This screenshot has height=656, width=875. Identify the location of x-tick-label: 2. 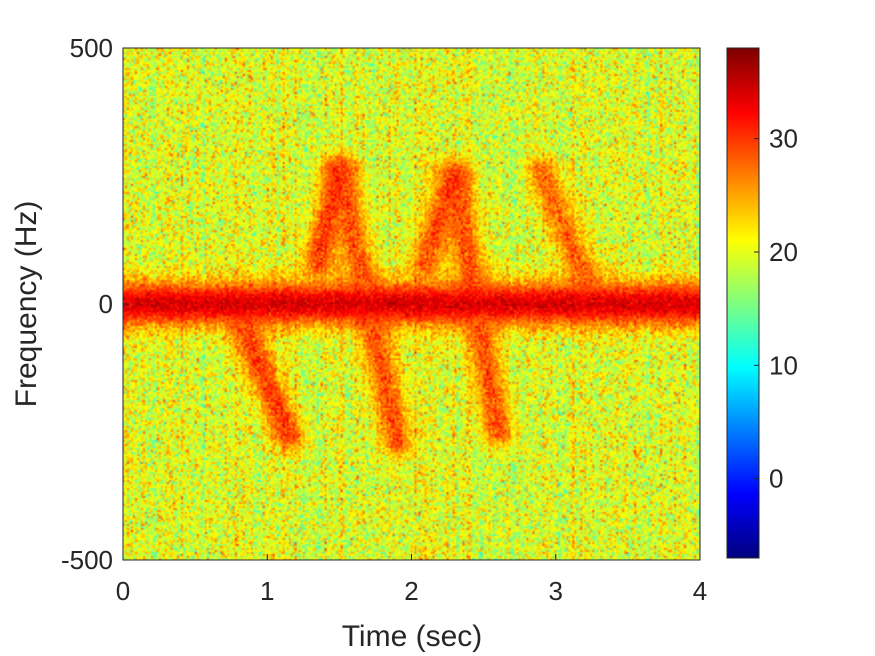
(411, 591).